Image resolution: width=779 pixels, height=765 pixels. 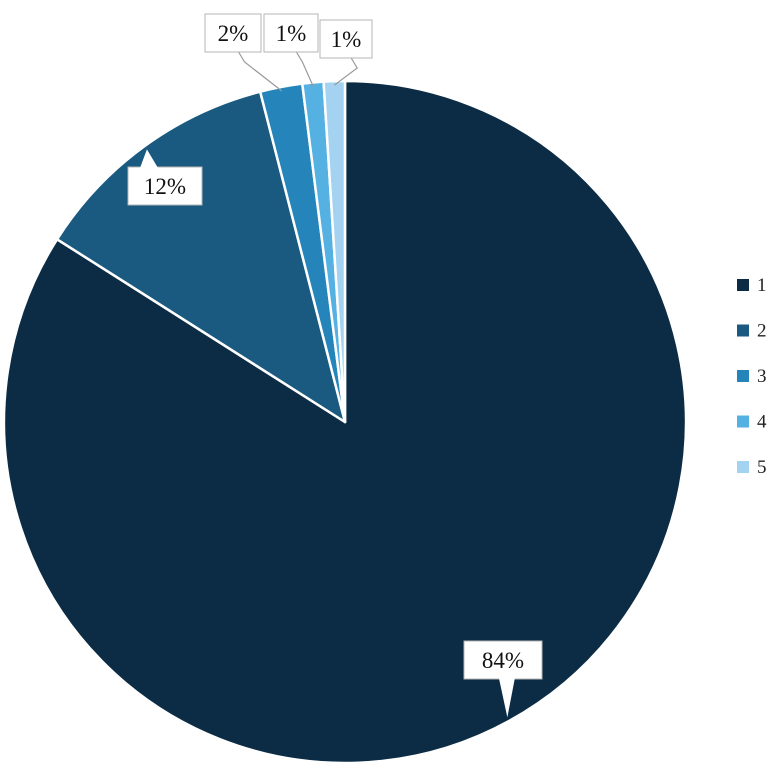 I want to click on data-label-4: 1%, so click(x=291, y=50).